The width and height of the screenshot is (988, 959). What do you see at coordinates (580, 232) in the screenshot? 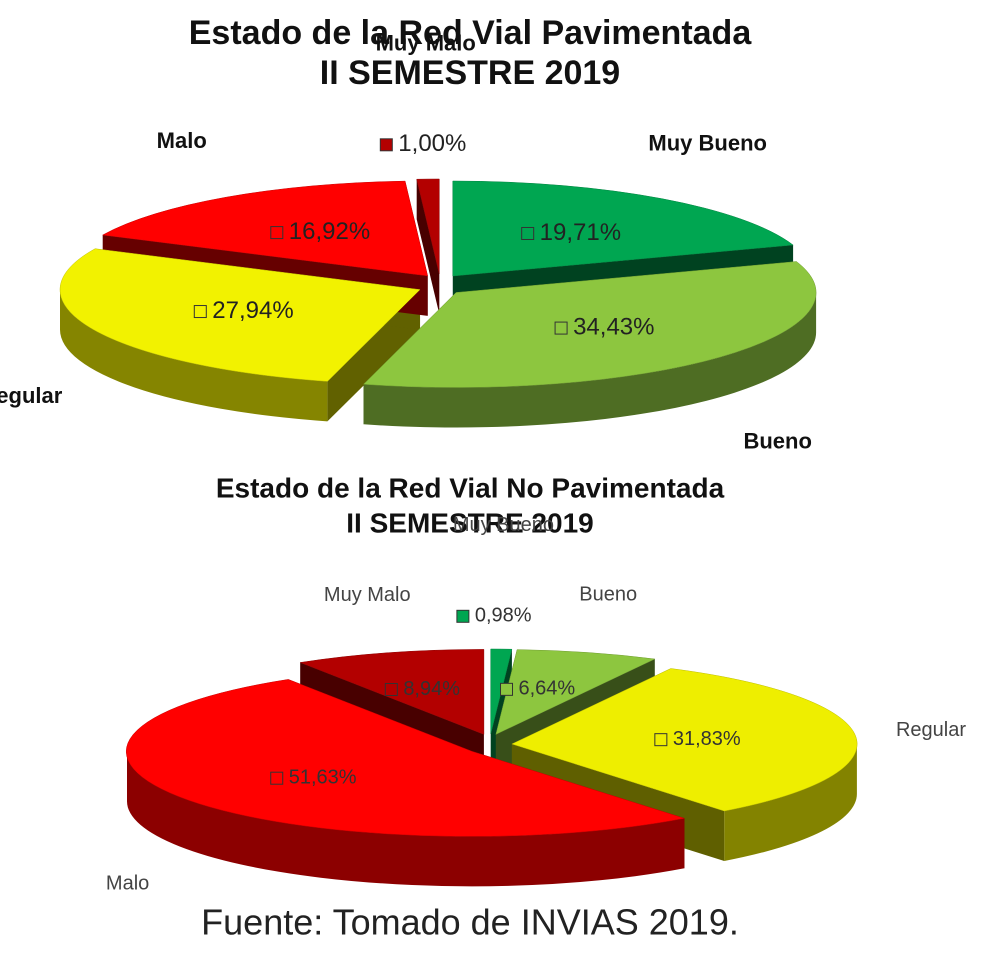
I see `value-label: 19,71%` at bounding box center [580, 232].